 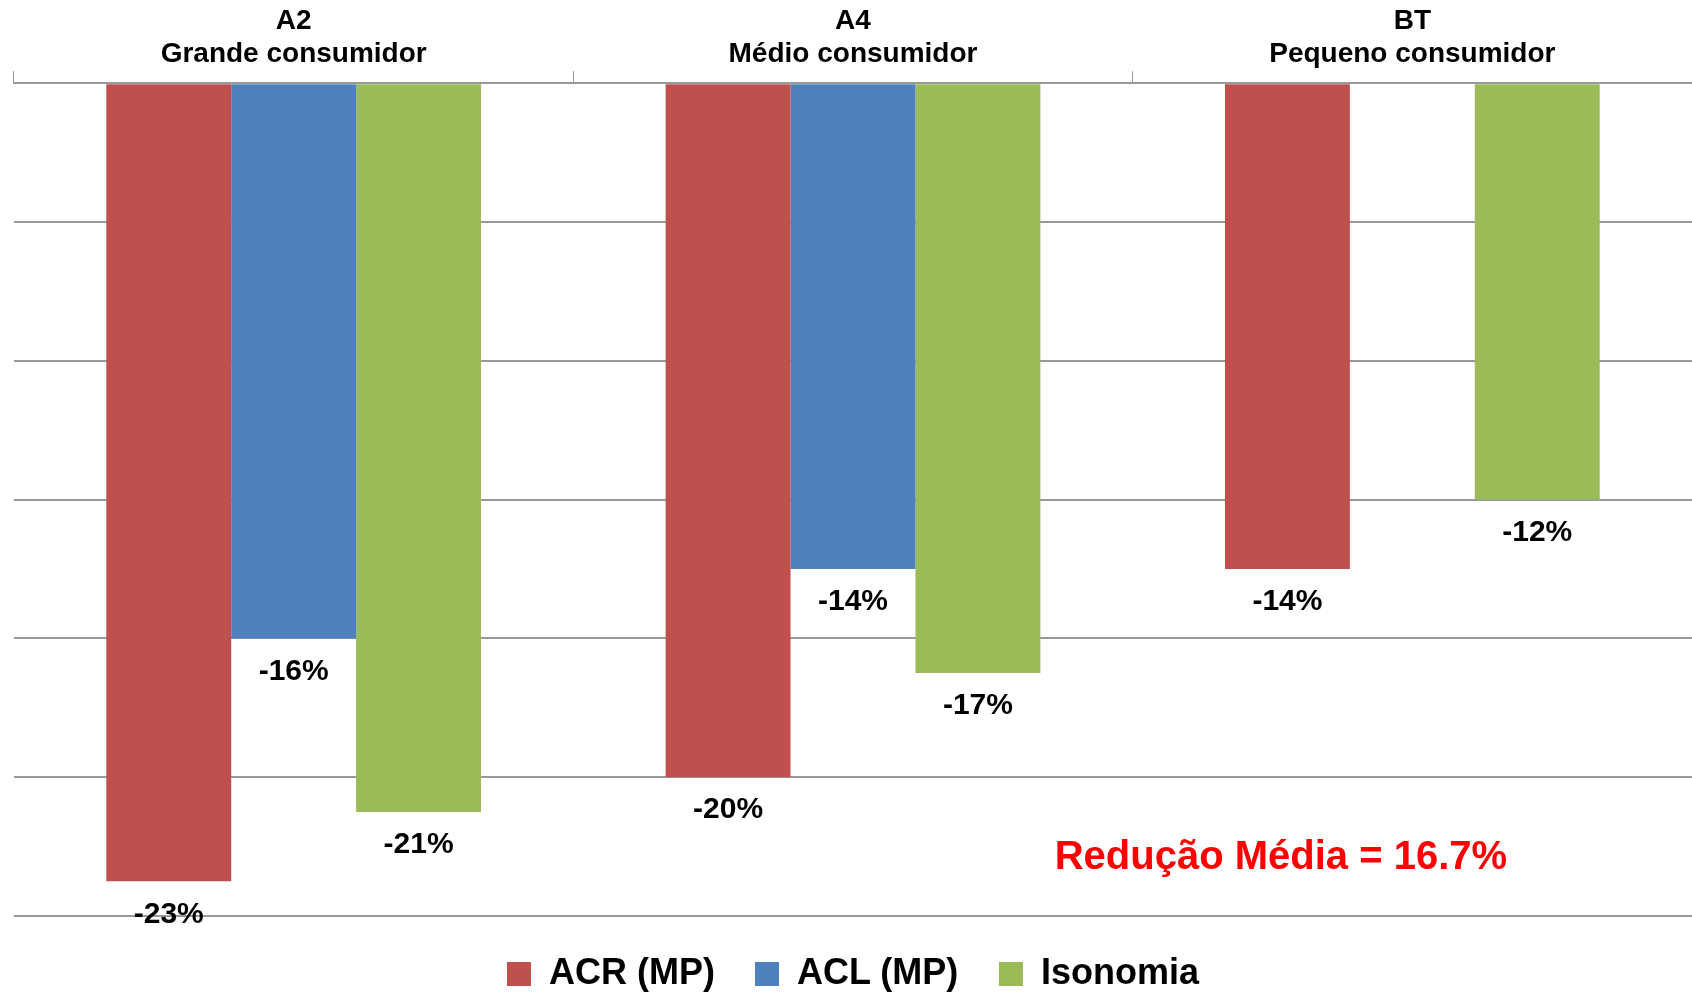 What do you see at coordinates (293, 36) in the screenshot?
I see `x-tick-label: A2 Grande consumidor` at bounding box center [293, 36].